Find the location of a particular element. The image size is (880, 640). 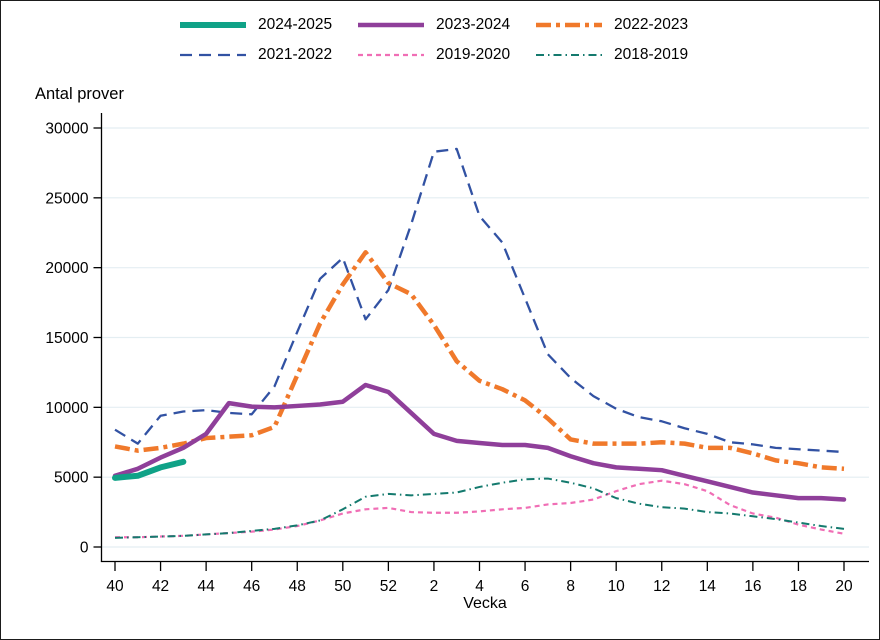

y-tick-label: 0 is located at coordinates (84, 548).